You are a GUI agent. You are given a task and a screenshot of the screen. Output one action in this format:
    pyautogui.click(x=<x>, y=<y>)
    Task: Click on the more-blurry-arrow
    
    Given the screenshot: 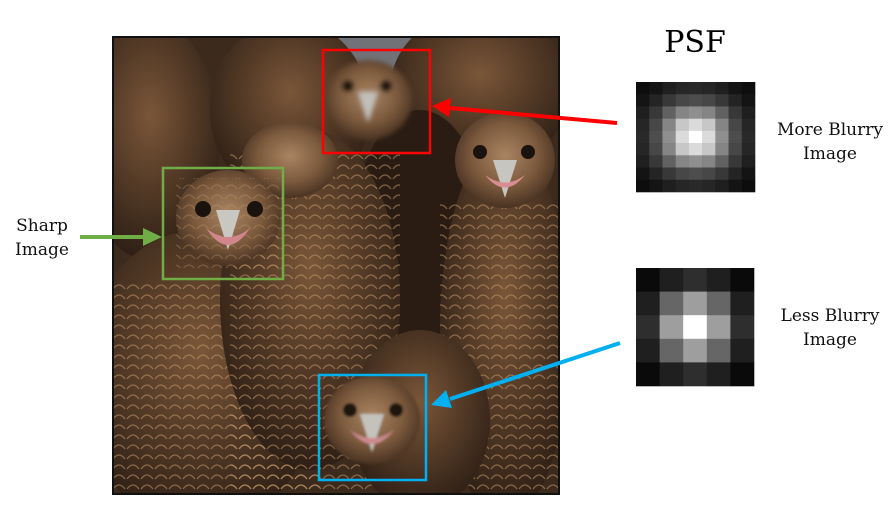 What is the action you would take?
    pyautogui.click(x=525, y=111)
    